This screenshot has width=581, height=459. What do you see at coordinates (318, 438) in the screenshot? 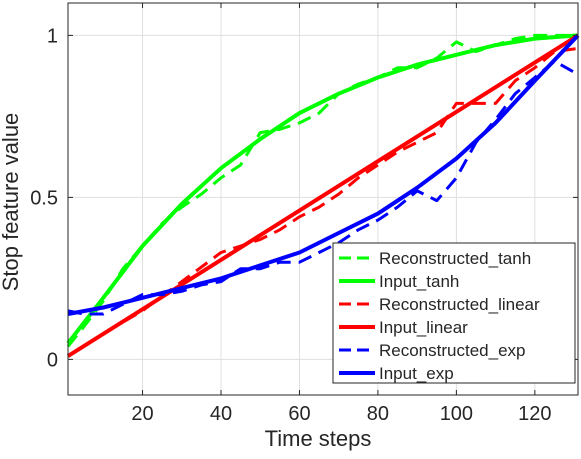
I see `x-axis-label: Time steps` at bounding box center [318, 438].